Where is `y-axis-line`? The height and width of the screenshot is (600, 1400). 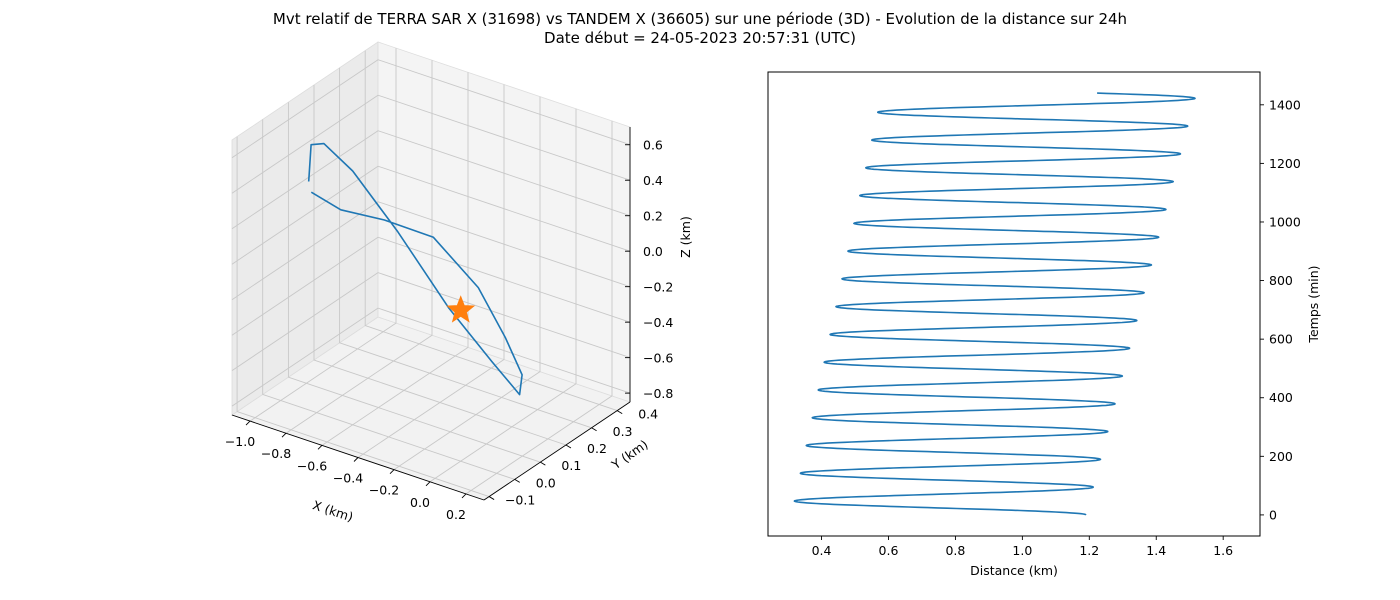
y-axis-line is located at coordinates (557, 451).